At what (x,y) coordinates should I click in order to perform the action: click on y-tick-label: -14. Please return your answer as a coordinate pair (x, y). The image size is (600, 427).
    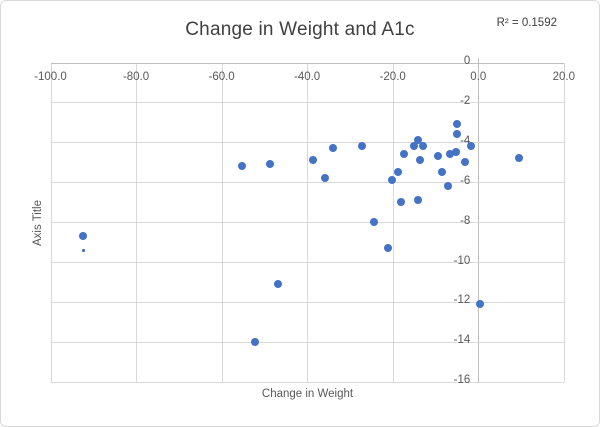
    Looking at the image, I should click on (462, 340).